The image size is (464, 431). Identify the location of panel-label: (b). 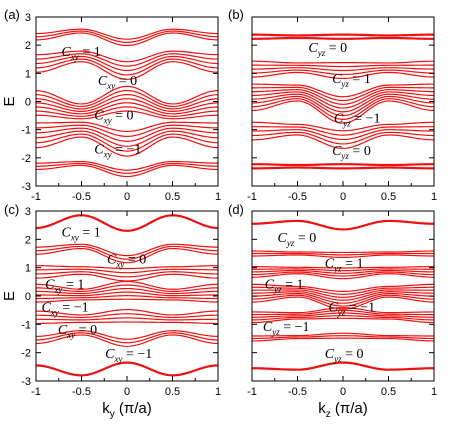
(236, 14).